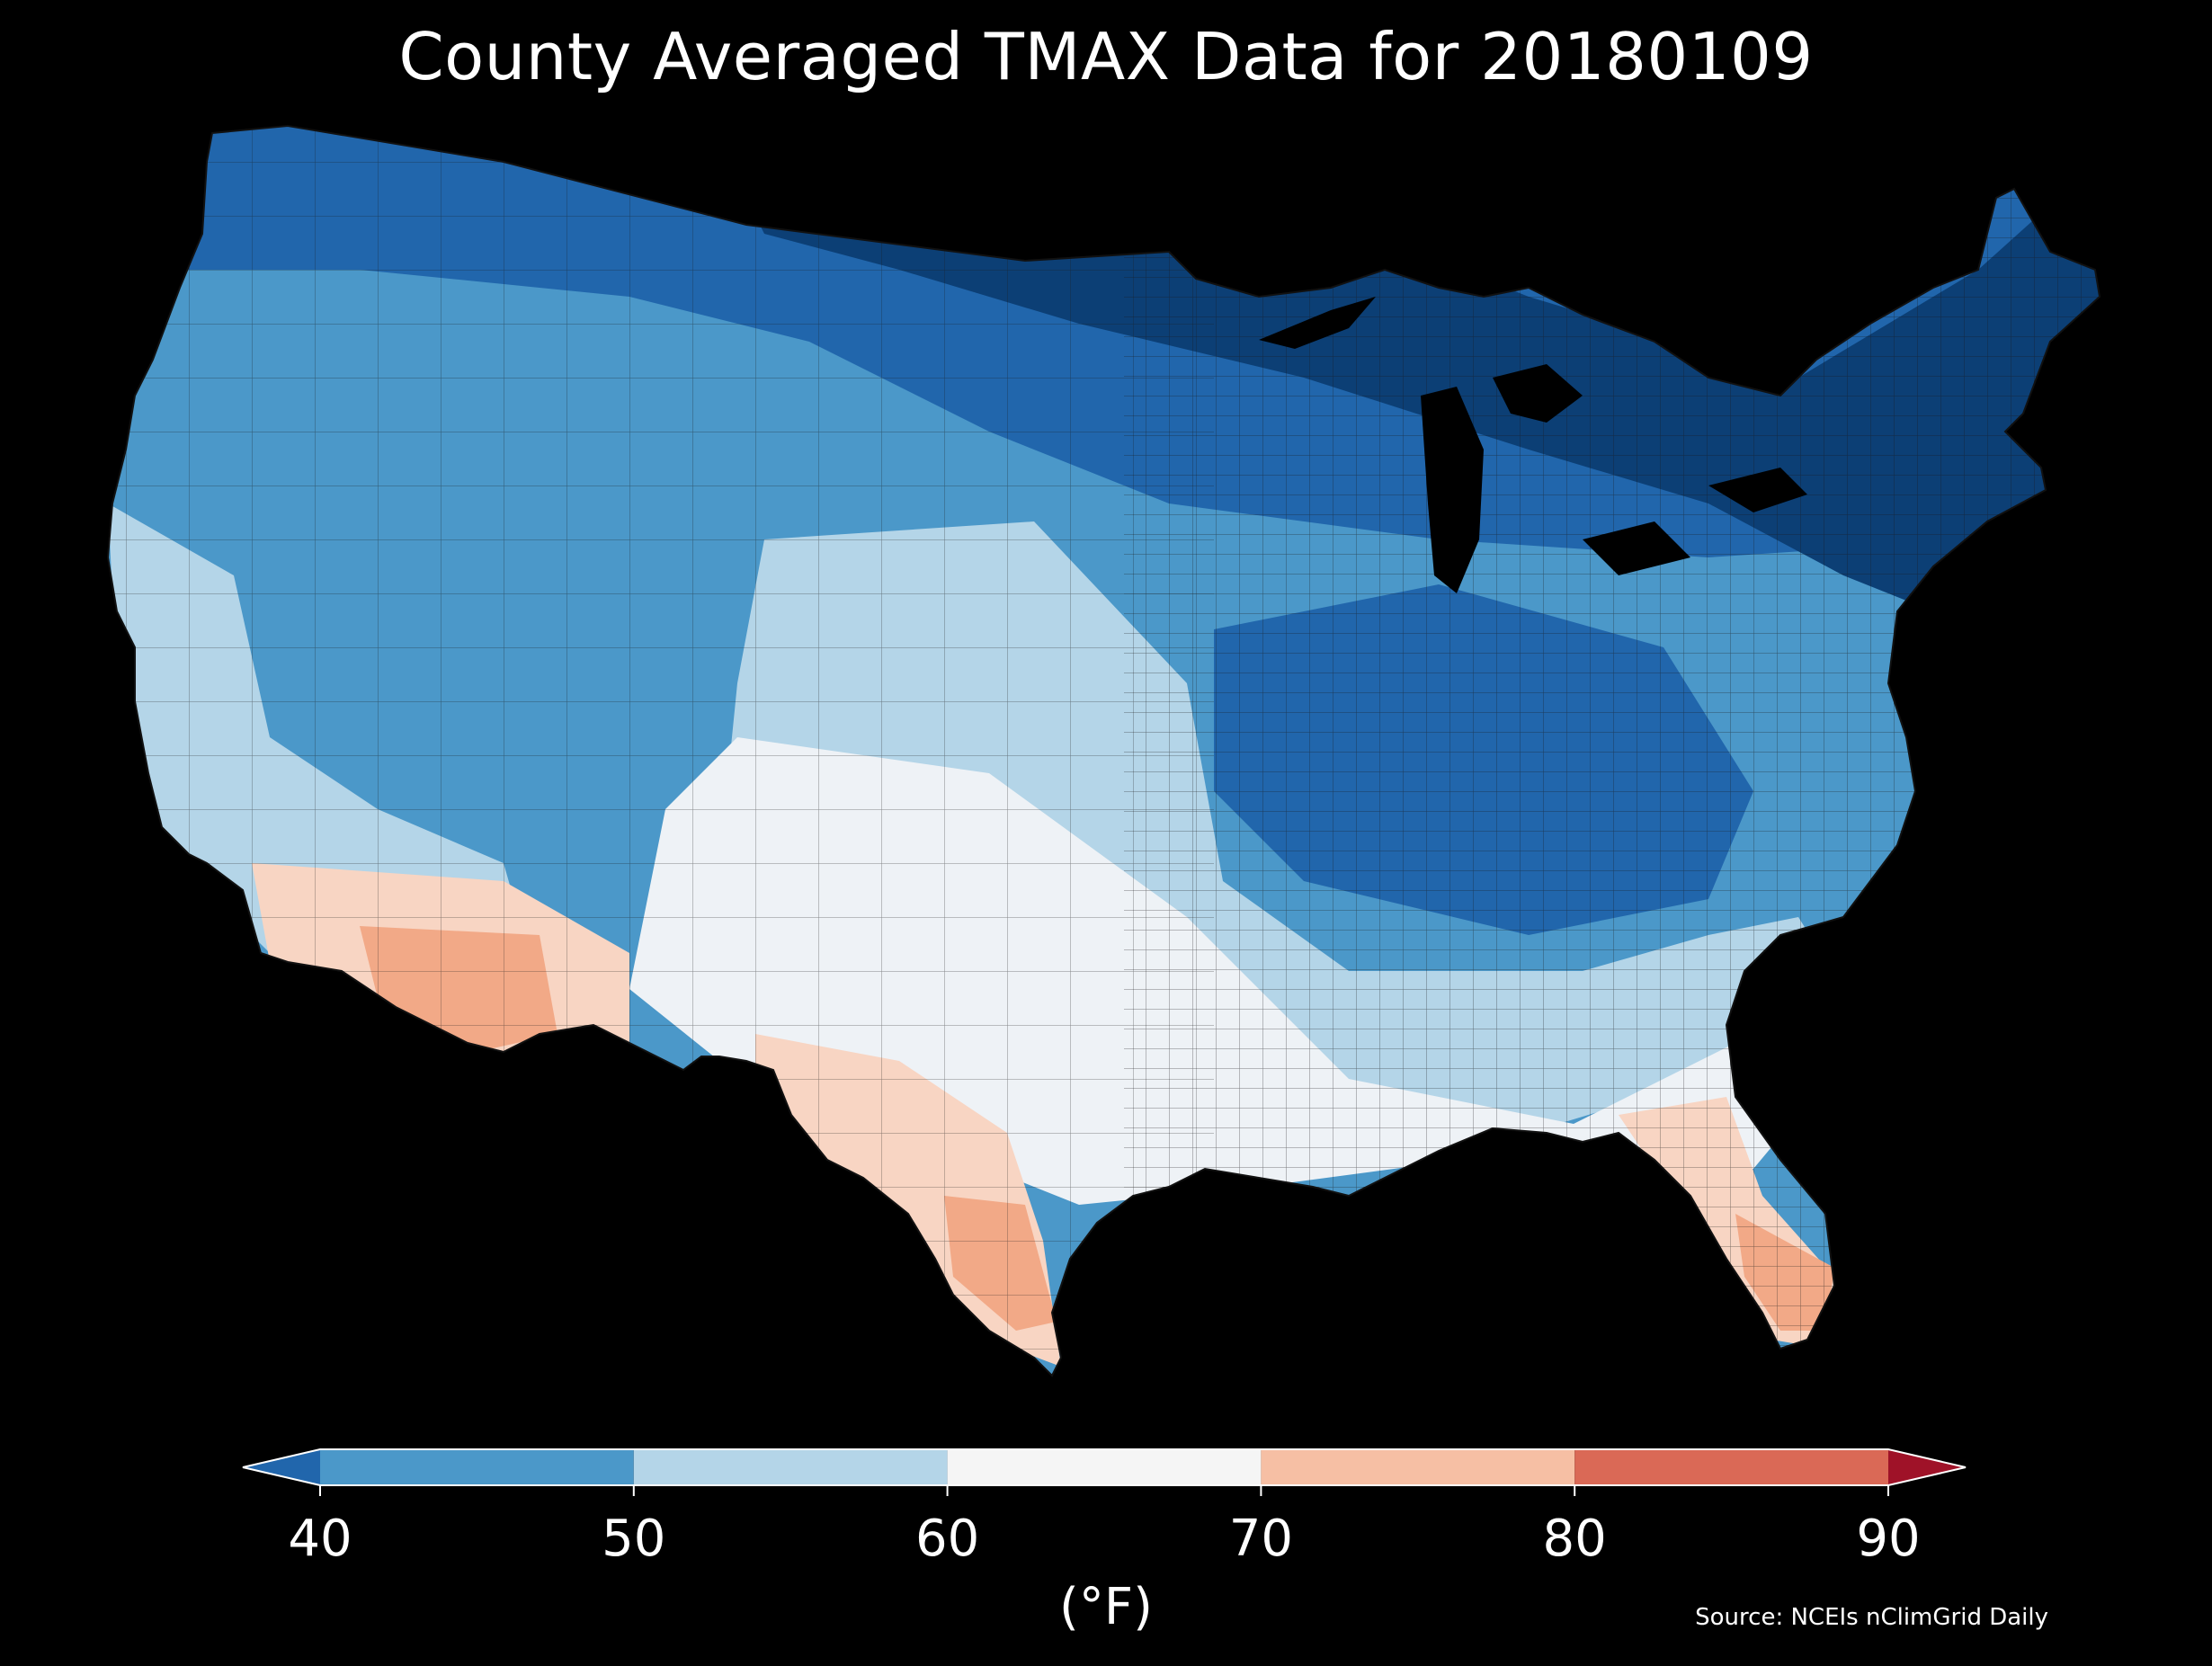  What do you see at coordinates (1888, 1539) in the screenshot?
I see `colorbar-tick-label: 90` at bounding box center [1888, 1539].